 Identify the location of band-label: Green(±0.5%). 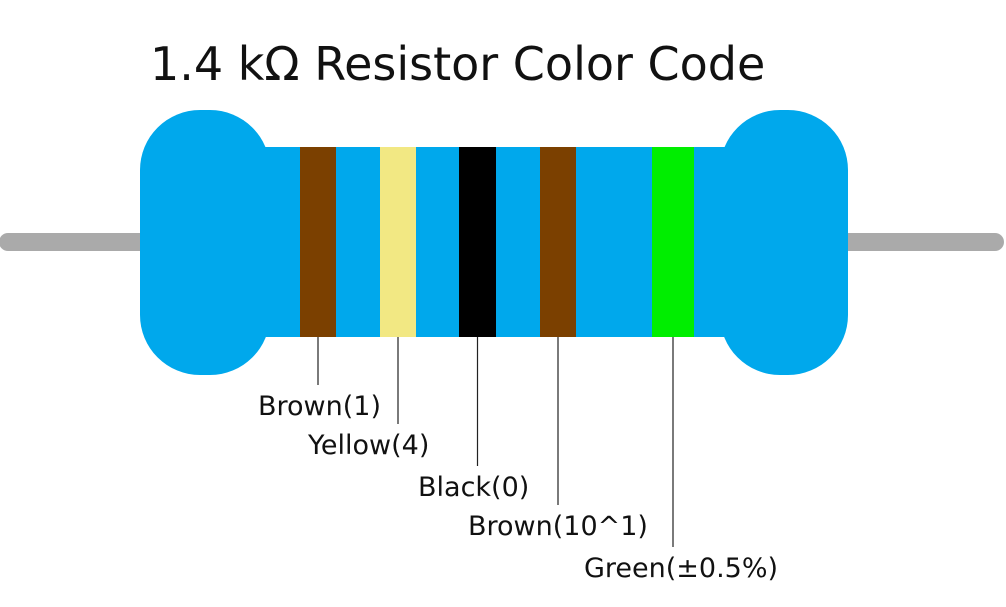
(681, 568).